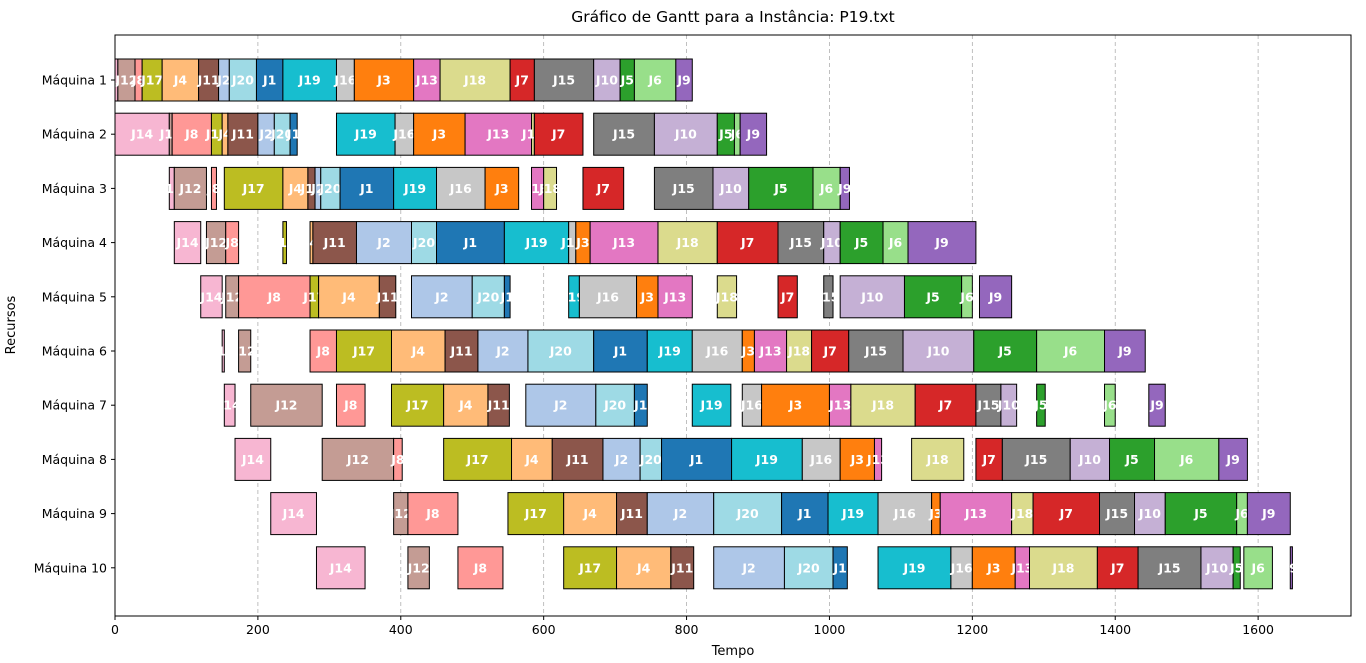 The height and width of the screenshot is (663, 1366). Describe the element at coordinates (74, 188) in the screenshot. I see `y-tick-label: Máquina 3` at that location.